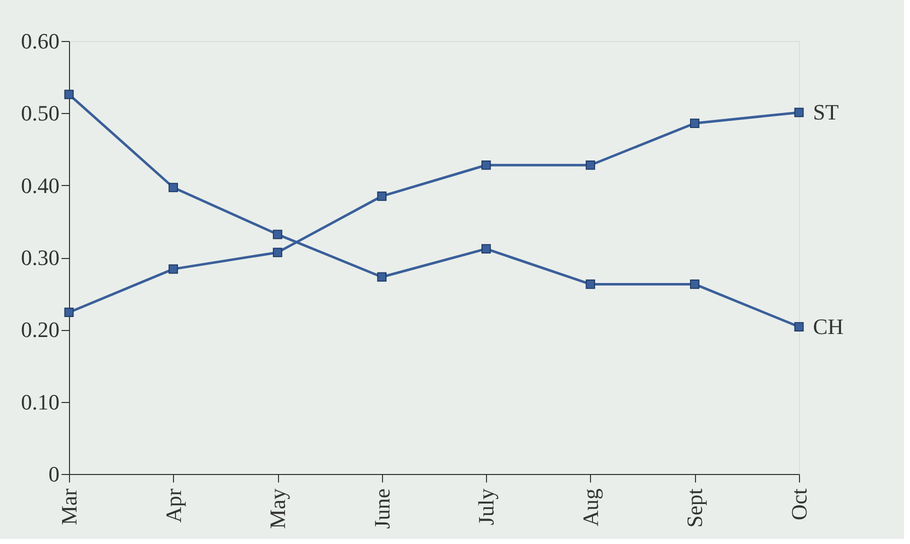  Describe the element at coordinates (173, 505) in the screenshot. I see `x-tick-label: Apr` at that location.